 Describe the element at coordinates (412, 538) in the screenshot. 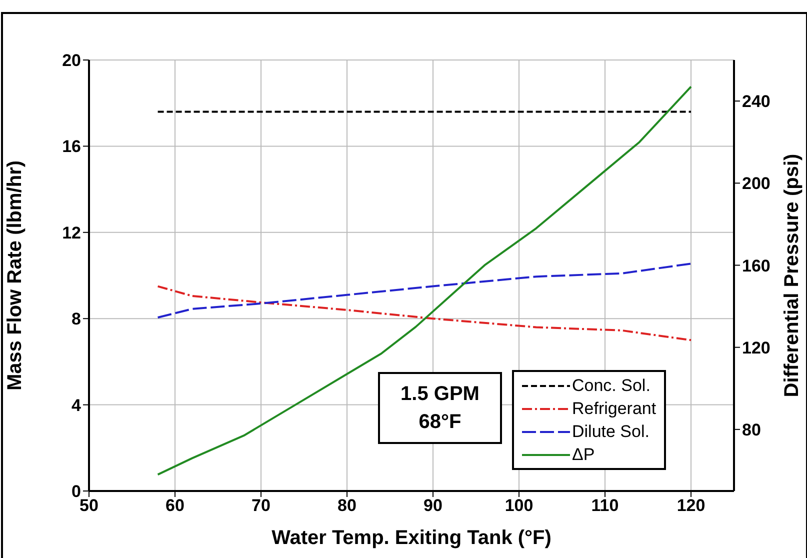

I see `x-axis-title: Water Temp. Exiting Tank (°F)` at that location.